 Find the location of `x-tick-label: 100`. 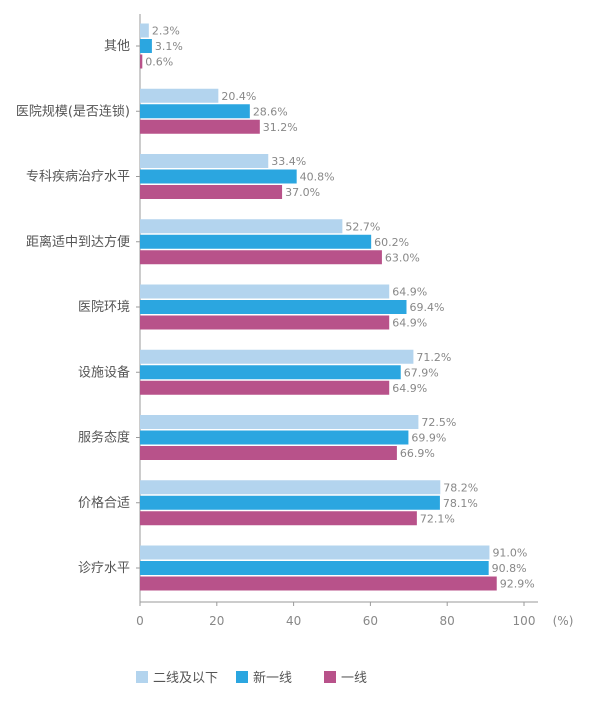

x-tick-label: 100 is located at coordinates (524, 621).